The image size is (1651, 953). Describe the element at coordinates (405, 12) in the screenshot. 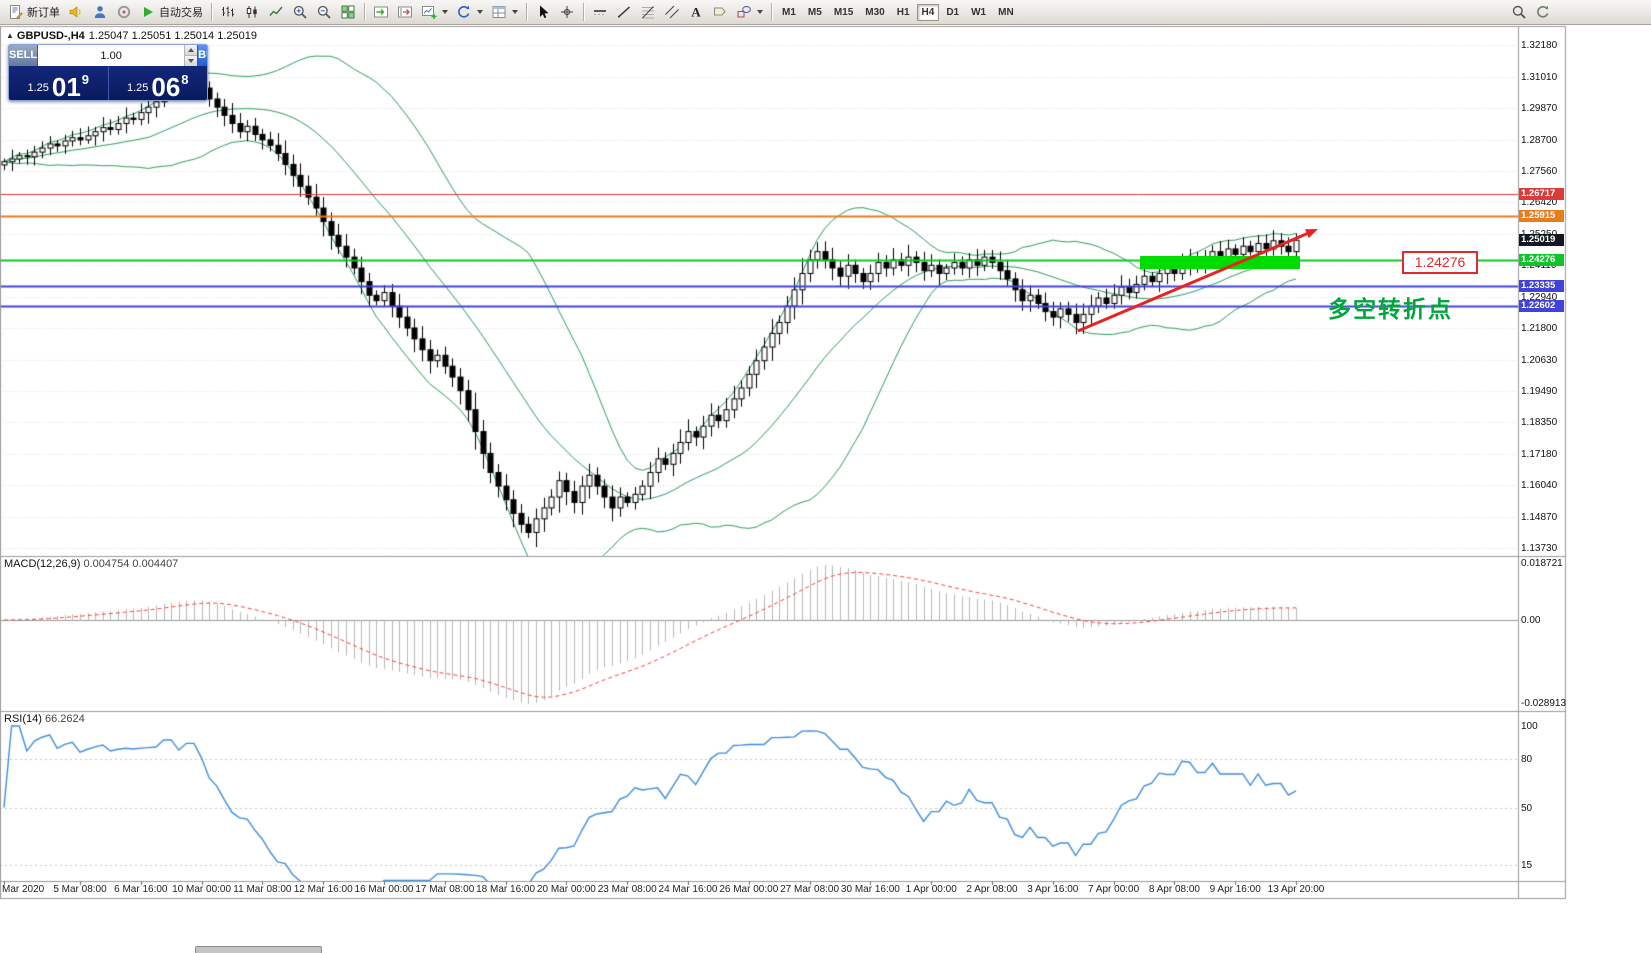

I see `chart-shift-button` at that location.